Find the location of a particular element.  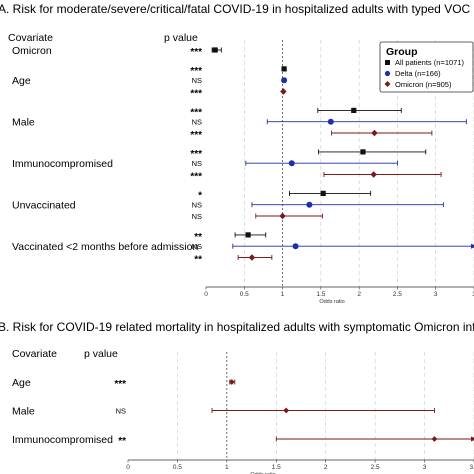

x-tick-label: 3.5 is located at coordinates (471, 467).